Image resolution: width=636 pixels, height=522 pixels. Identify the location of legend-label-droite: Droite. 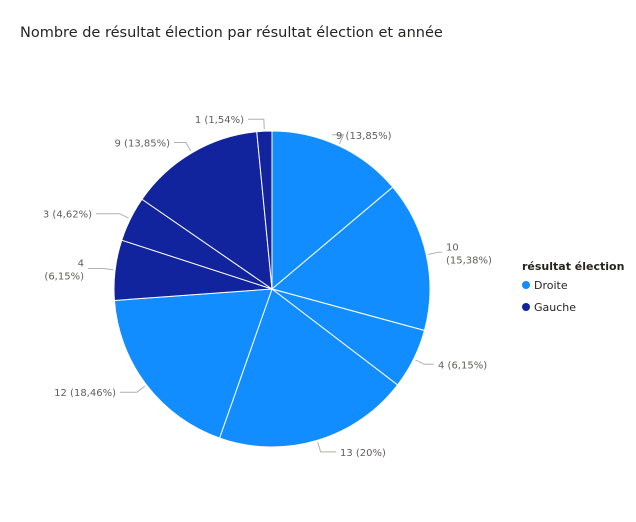
(551, 285).